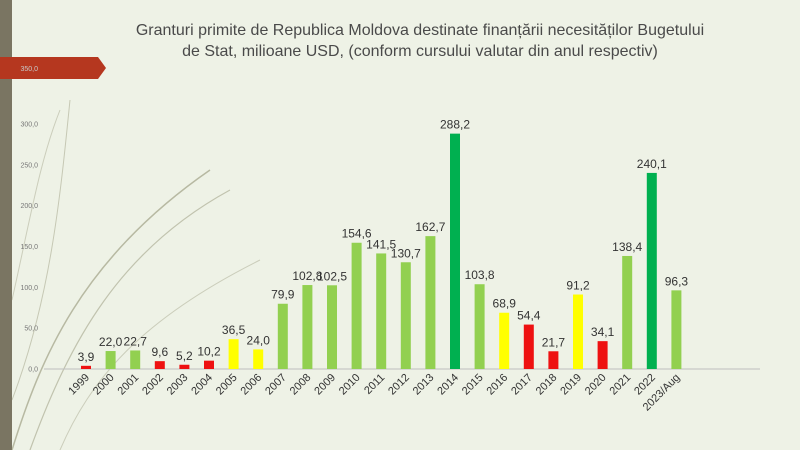  Describe the element at coordinates (381, 244) in the screenshot. I see `bar-value-label: 141,5` at that location.